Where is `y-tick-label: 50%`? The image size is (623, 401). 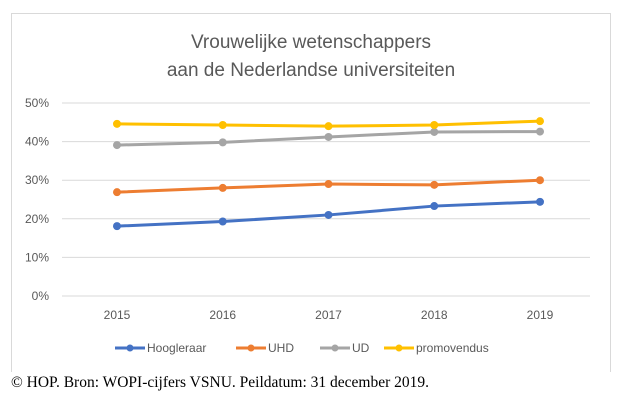
y-tick-label: 50% is located at coordinates (37, 103).